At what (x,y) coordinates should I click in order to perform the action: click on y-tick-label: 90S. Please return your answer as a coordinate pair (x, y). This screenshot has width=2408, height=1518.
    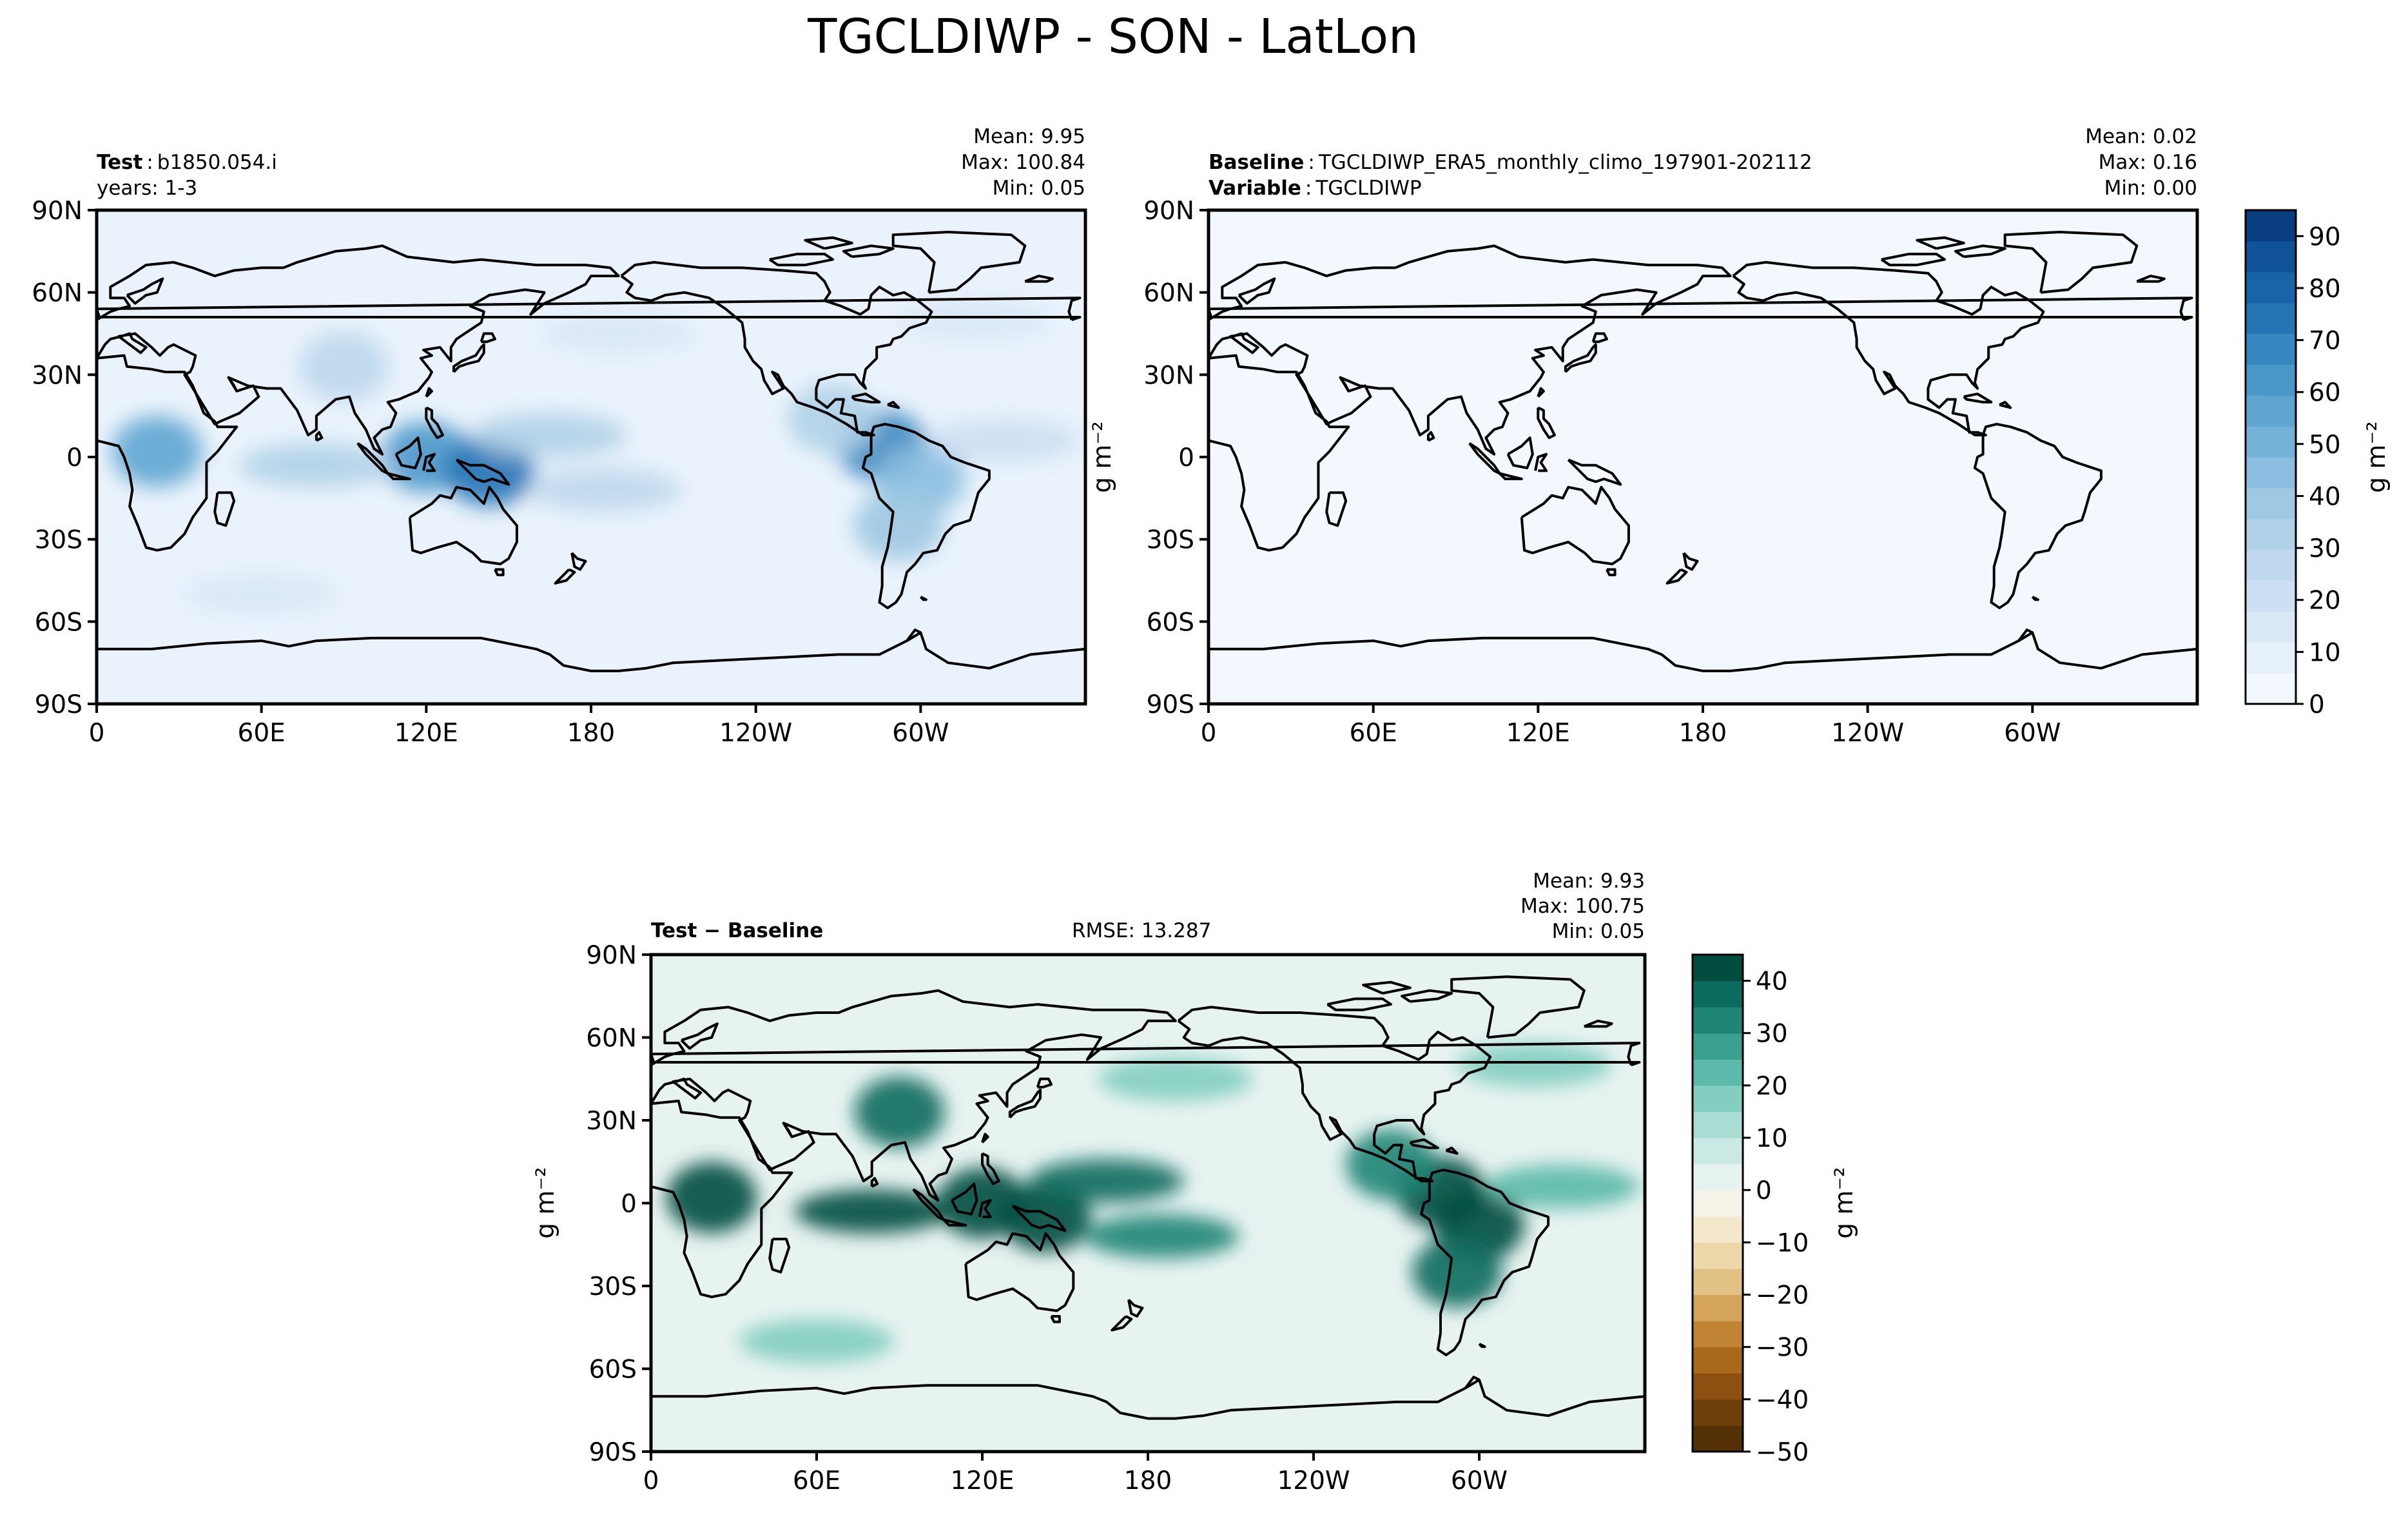
    Looking at the image, I should click on (1170, 704).